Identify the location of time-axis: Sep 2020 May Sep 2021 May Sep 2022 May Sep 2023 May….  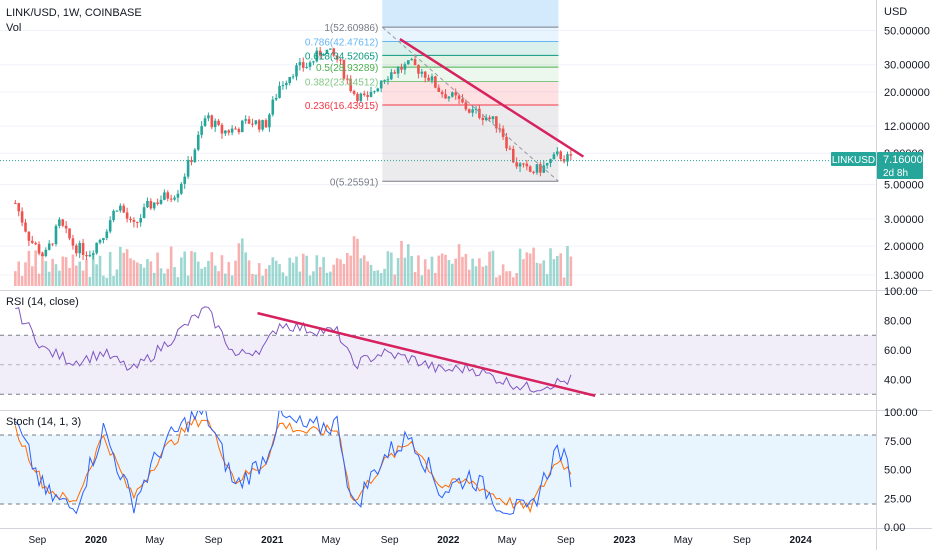
(420, 540).